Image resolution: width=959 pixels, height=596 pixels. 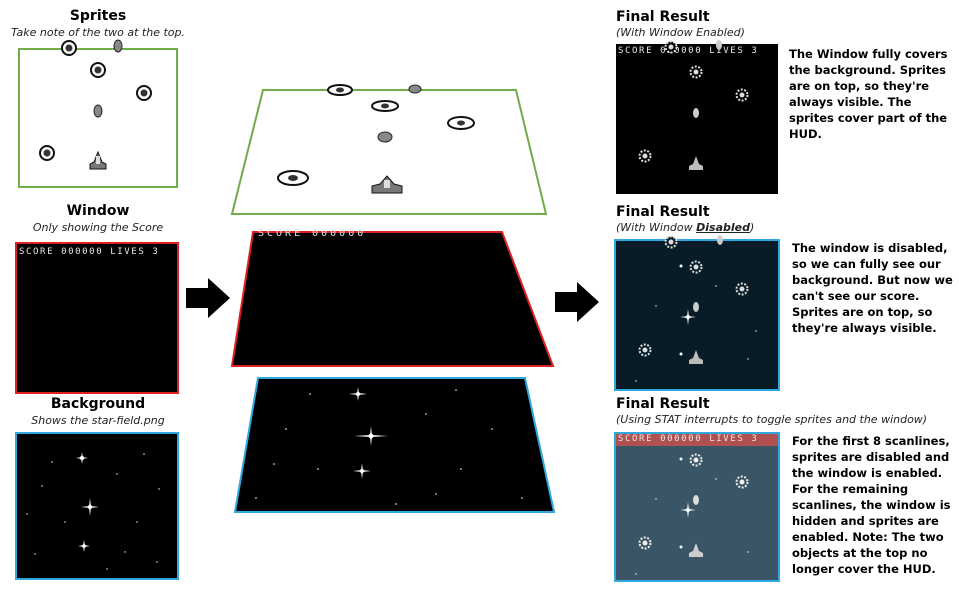 What do you see at coordinates (89, 252) in the screenshot?
I see `window-hud-score: SCORE 000000 LIVES 3` at bounding box center [89, 252].